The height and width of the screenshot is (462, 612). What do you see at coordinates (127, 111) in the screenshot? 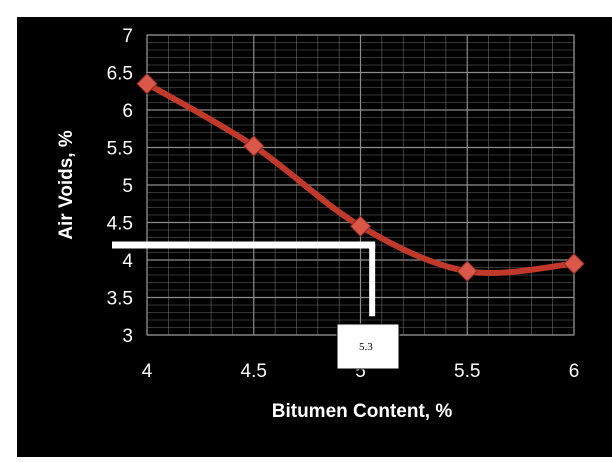
I see `y-tick-label: 6` at bounding box center [127, 111].